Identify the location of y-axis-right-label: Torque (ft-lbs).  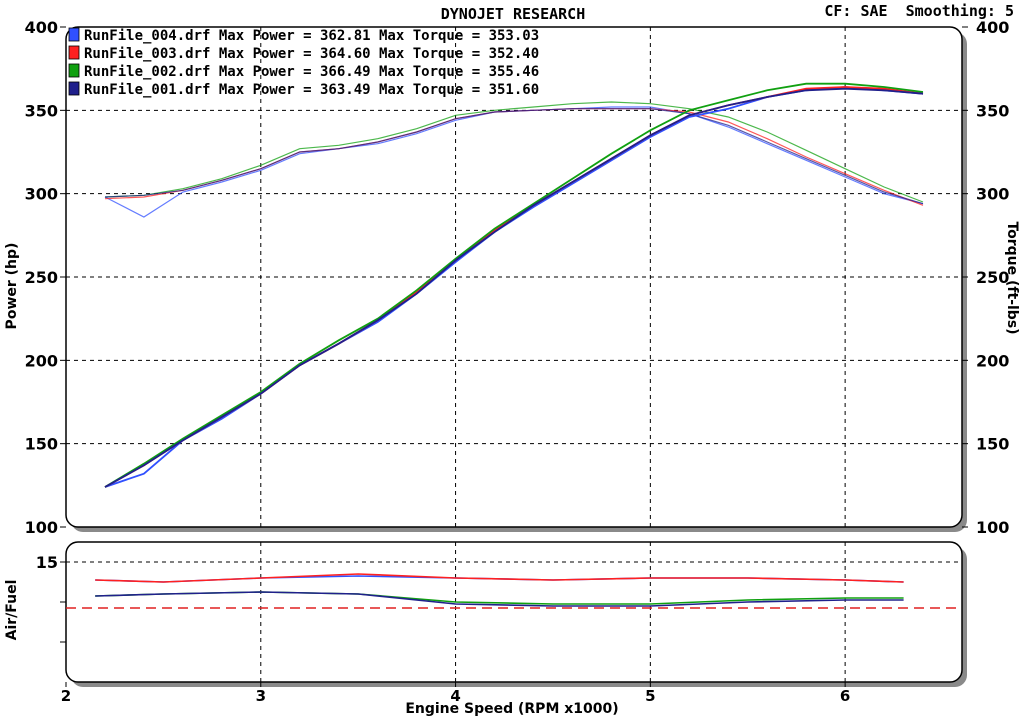
(1012, 277).